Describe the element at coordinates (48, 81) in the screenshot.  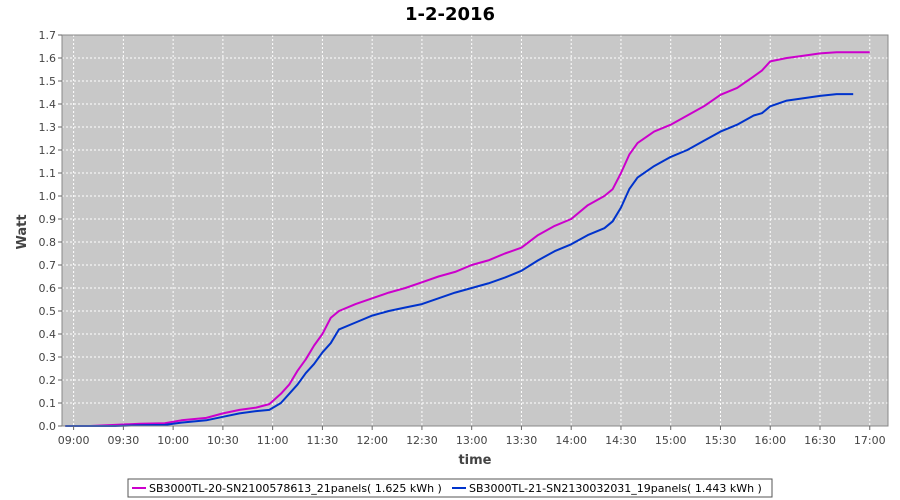
I see `y-tick-label: 1.5` at that location.